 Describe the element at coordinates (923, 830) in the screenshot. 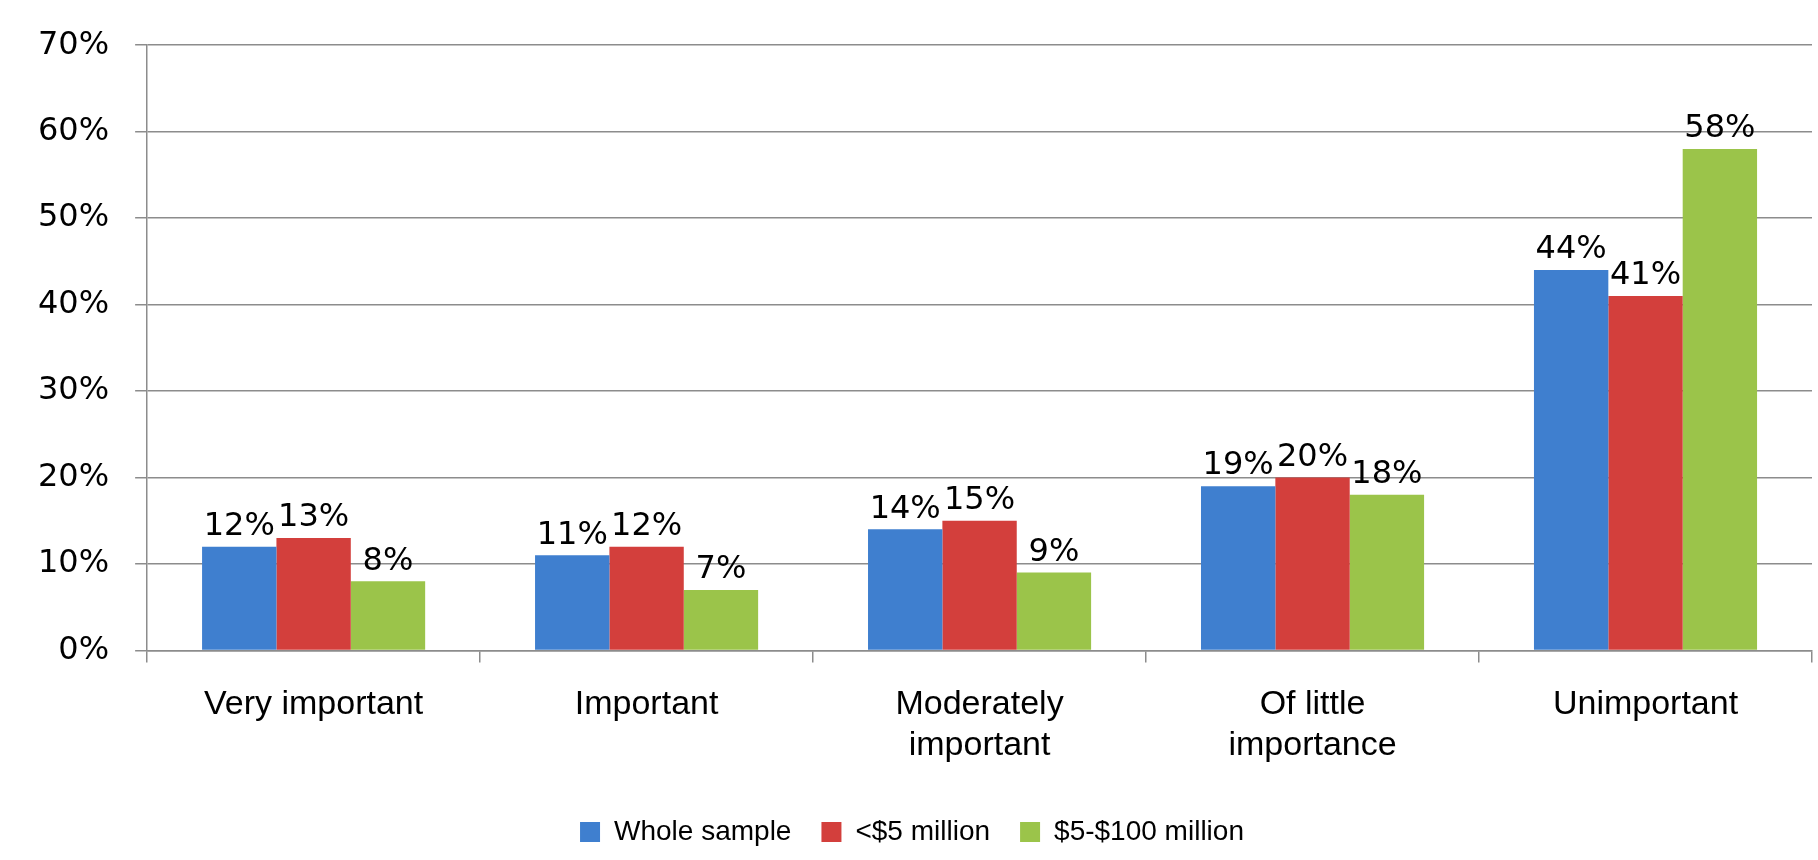

I see `legend-label: <$5 million` at that location.